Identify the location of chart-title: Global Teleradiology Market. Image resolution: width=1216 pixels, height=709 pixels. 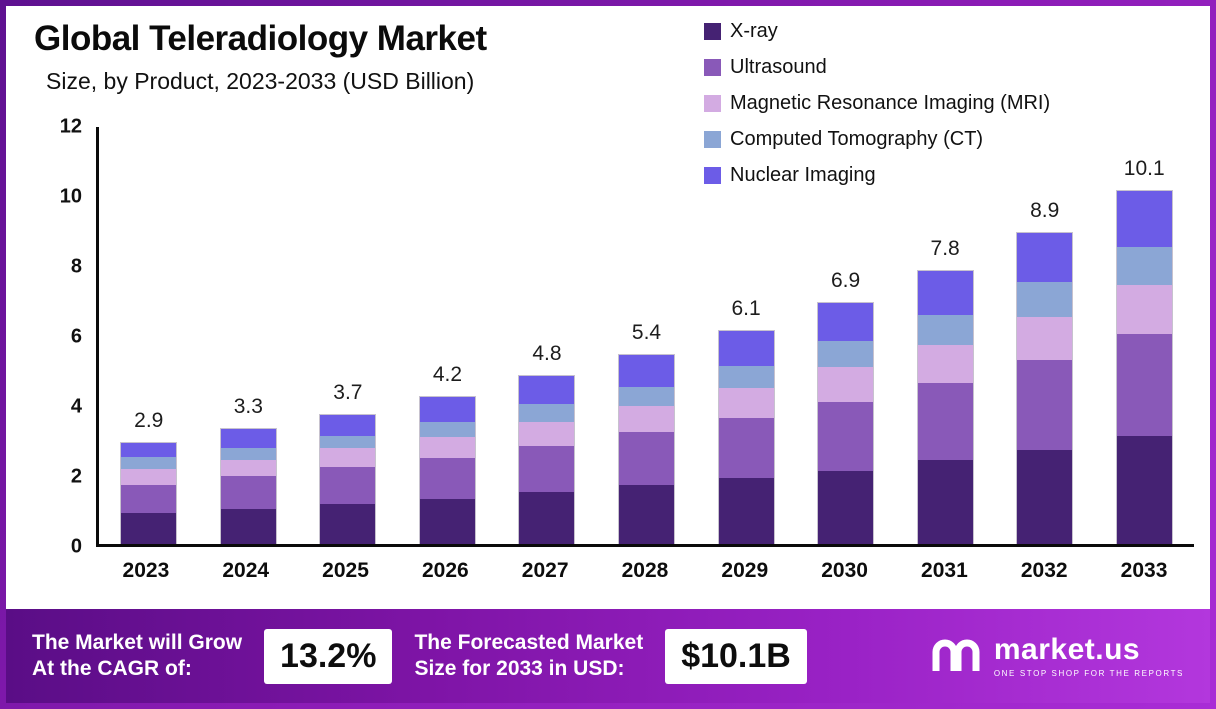
(260, 38).